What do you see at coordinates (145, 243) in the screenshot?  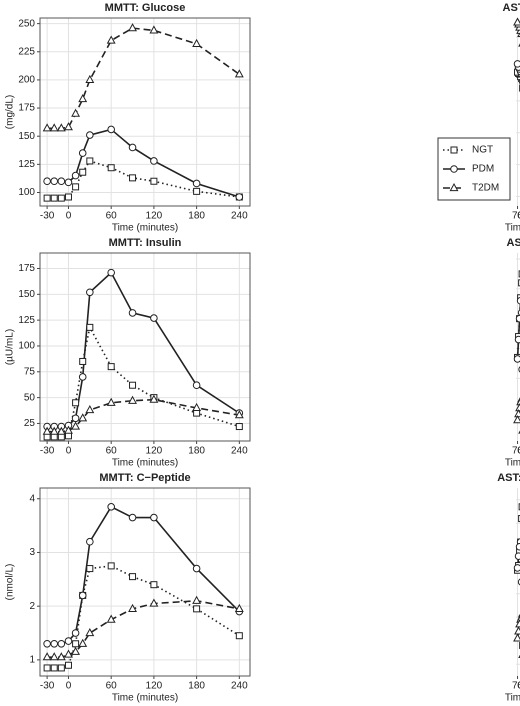 I see `panel-title: MMTT: Insulin` at bounding box center [145, 243].